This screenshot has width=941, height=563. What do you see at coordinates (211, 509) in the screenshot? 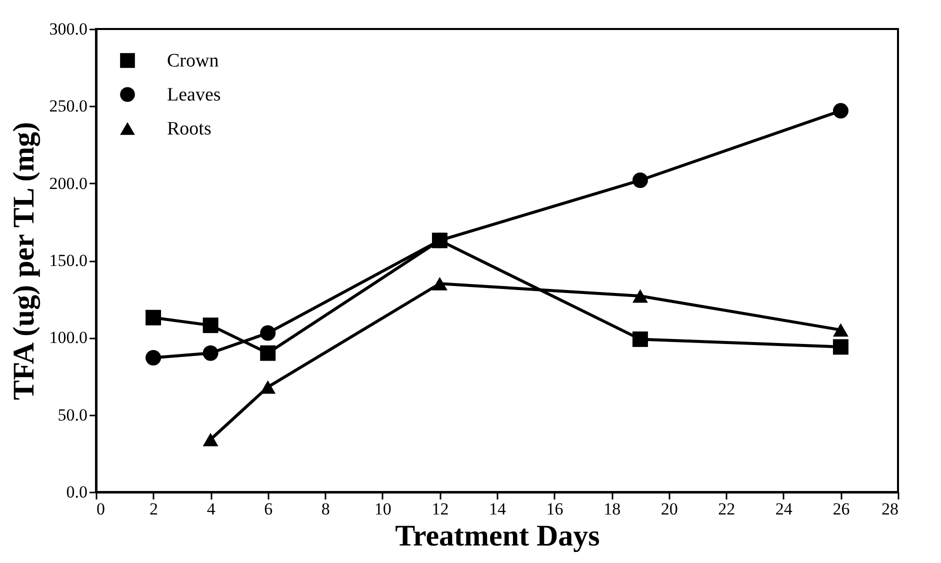
I see `x-tick-label: 4` at bounding box center [211, 509].